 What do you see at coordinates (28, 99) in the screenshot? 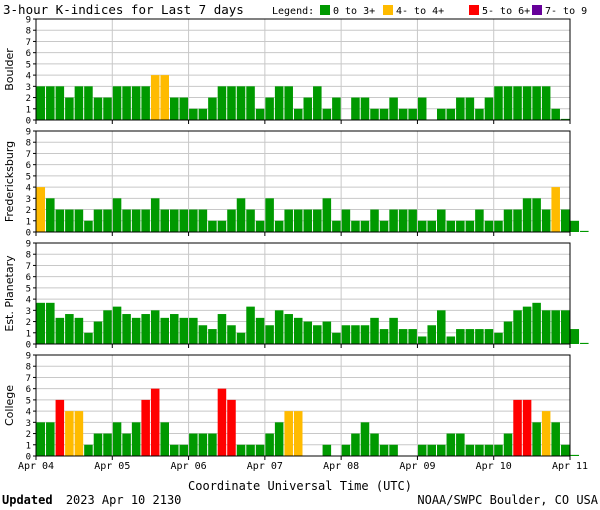
I see `y-tick-label: 2` at bounding box center [28, 99].